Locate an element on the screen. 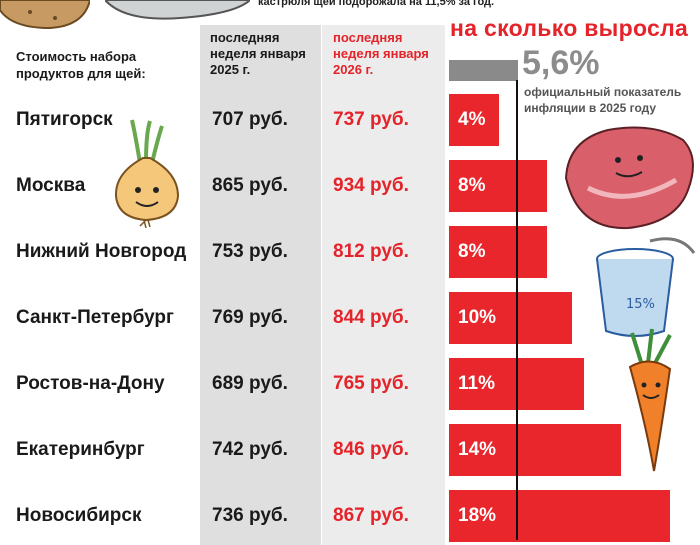  price-2025: 736 руб. is located at coordinates (250, 515).